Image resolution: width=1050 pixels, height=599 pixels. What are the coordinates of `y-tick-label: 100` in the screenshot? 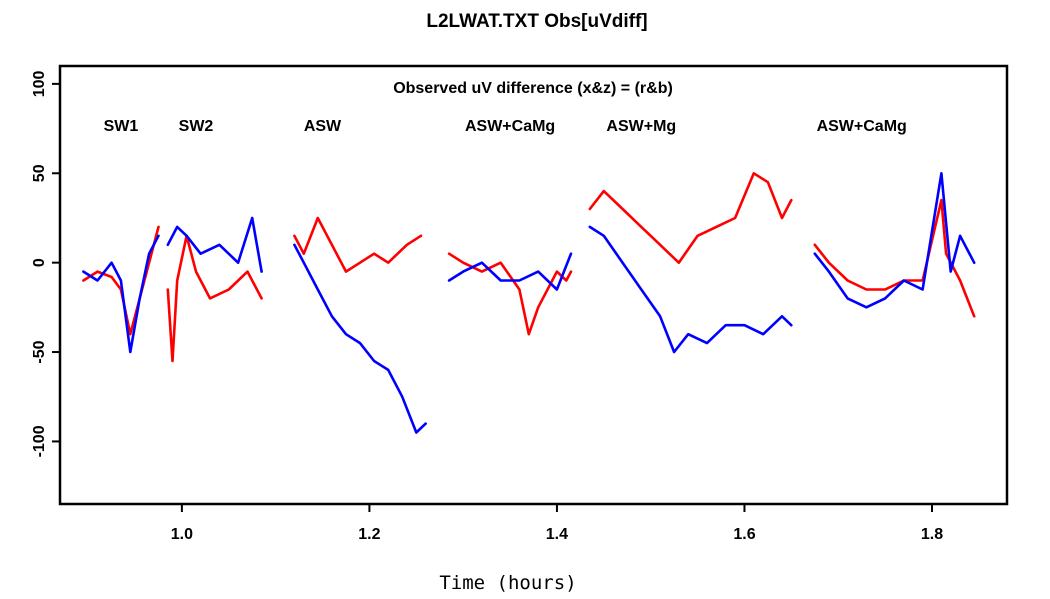 It's located at (39, 83).